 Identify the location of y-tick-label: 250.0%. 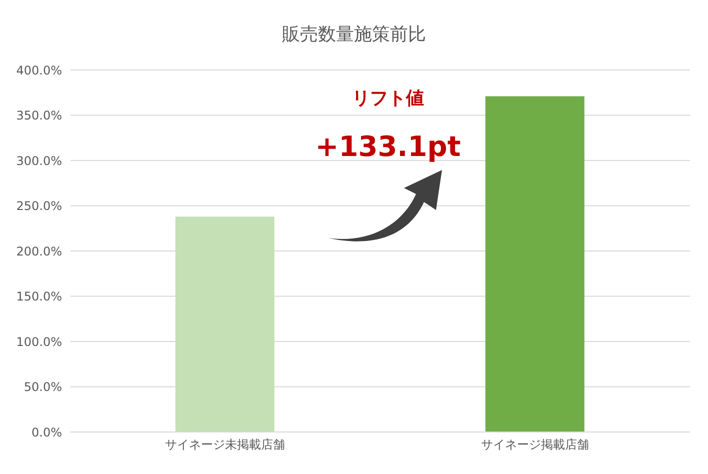
(39, 206).